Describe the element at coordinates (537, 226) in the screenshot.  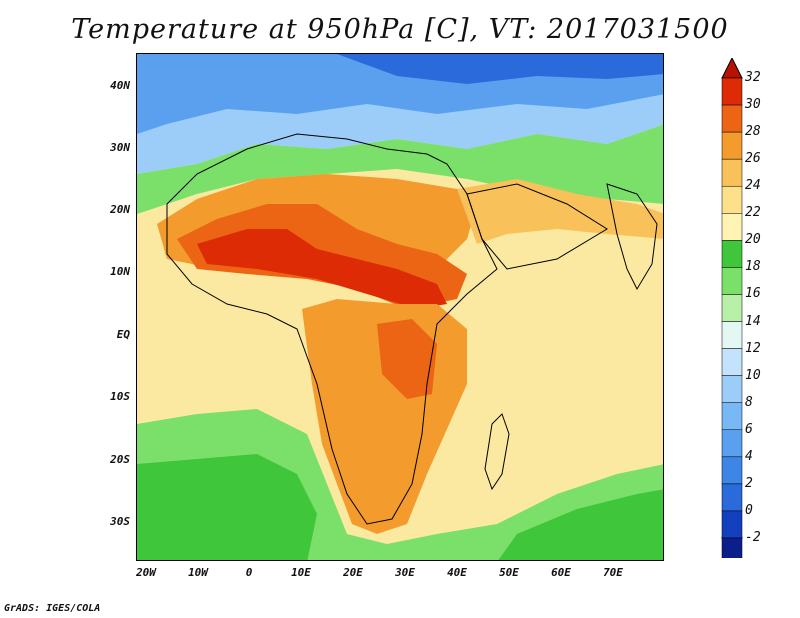
I see `arabia-coastline` at that location.